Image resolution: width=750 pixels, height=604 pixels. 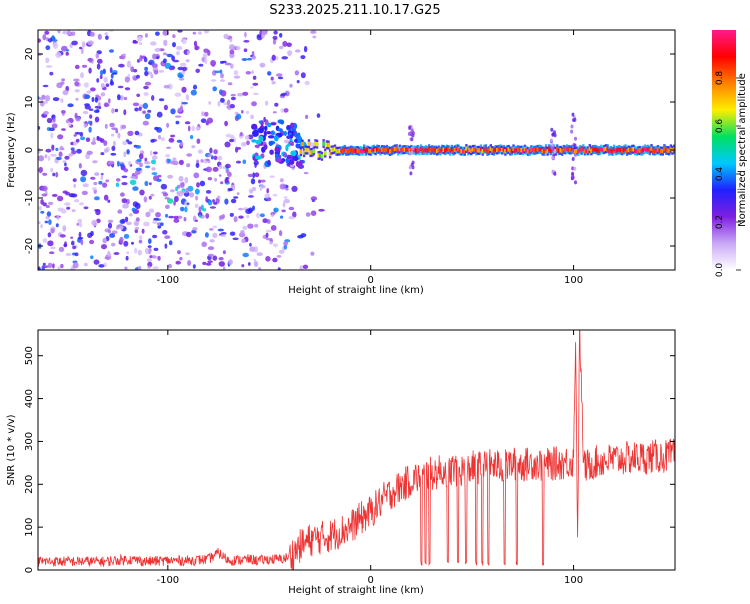 I want to click on snr-y-tick-label: 200, so click(x=29, y=484).